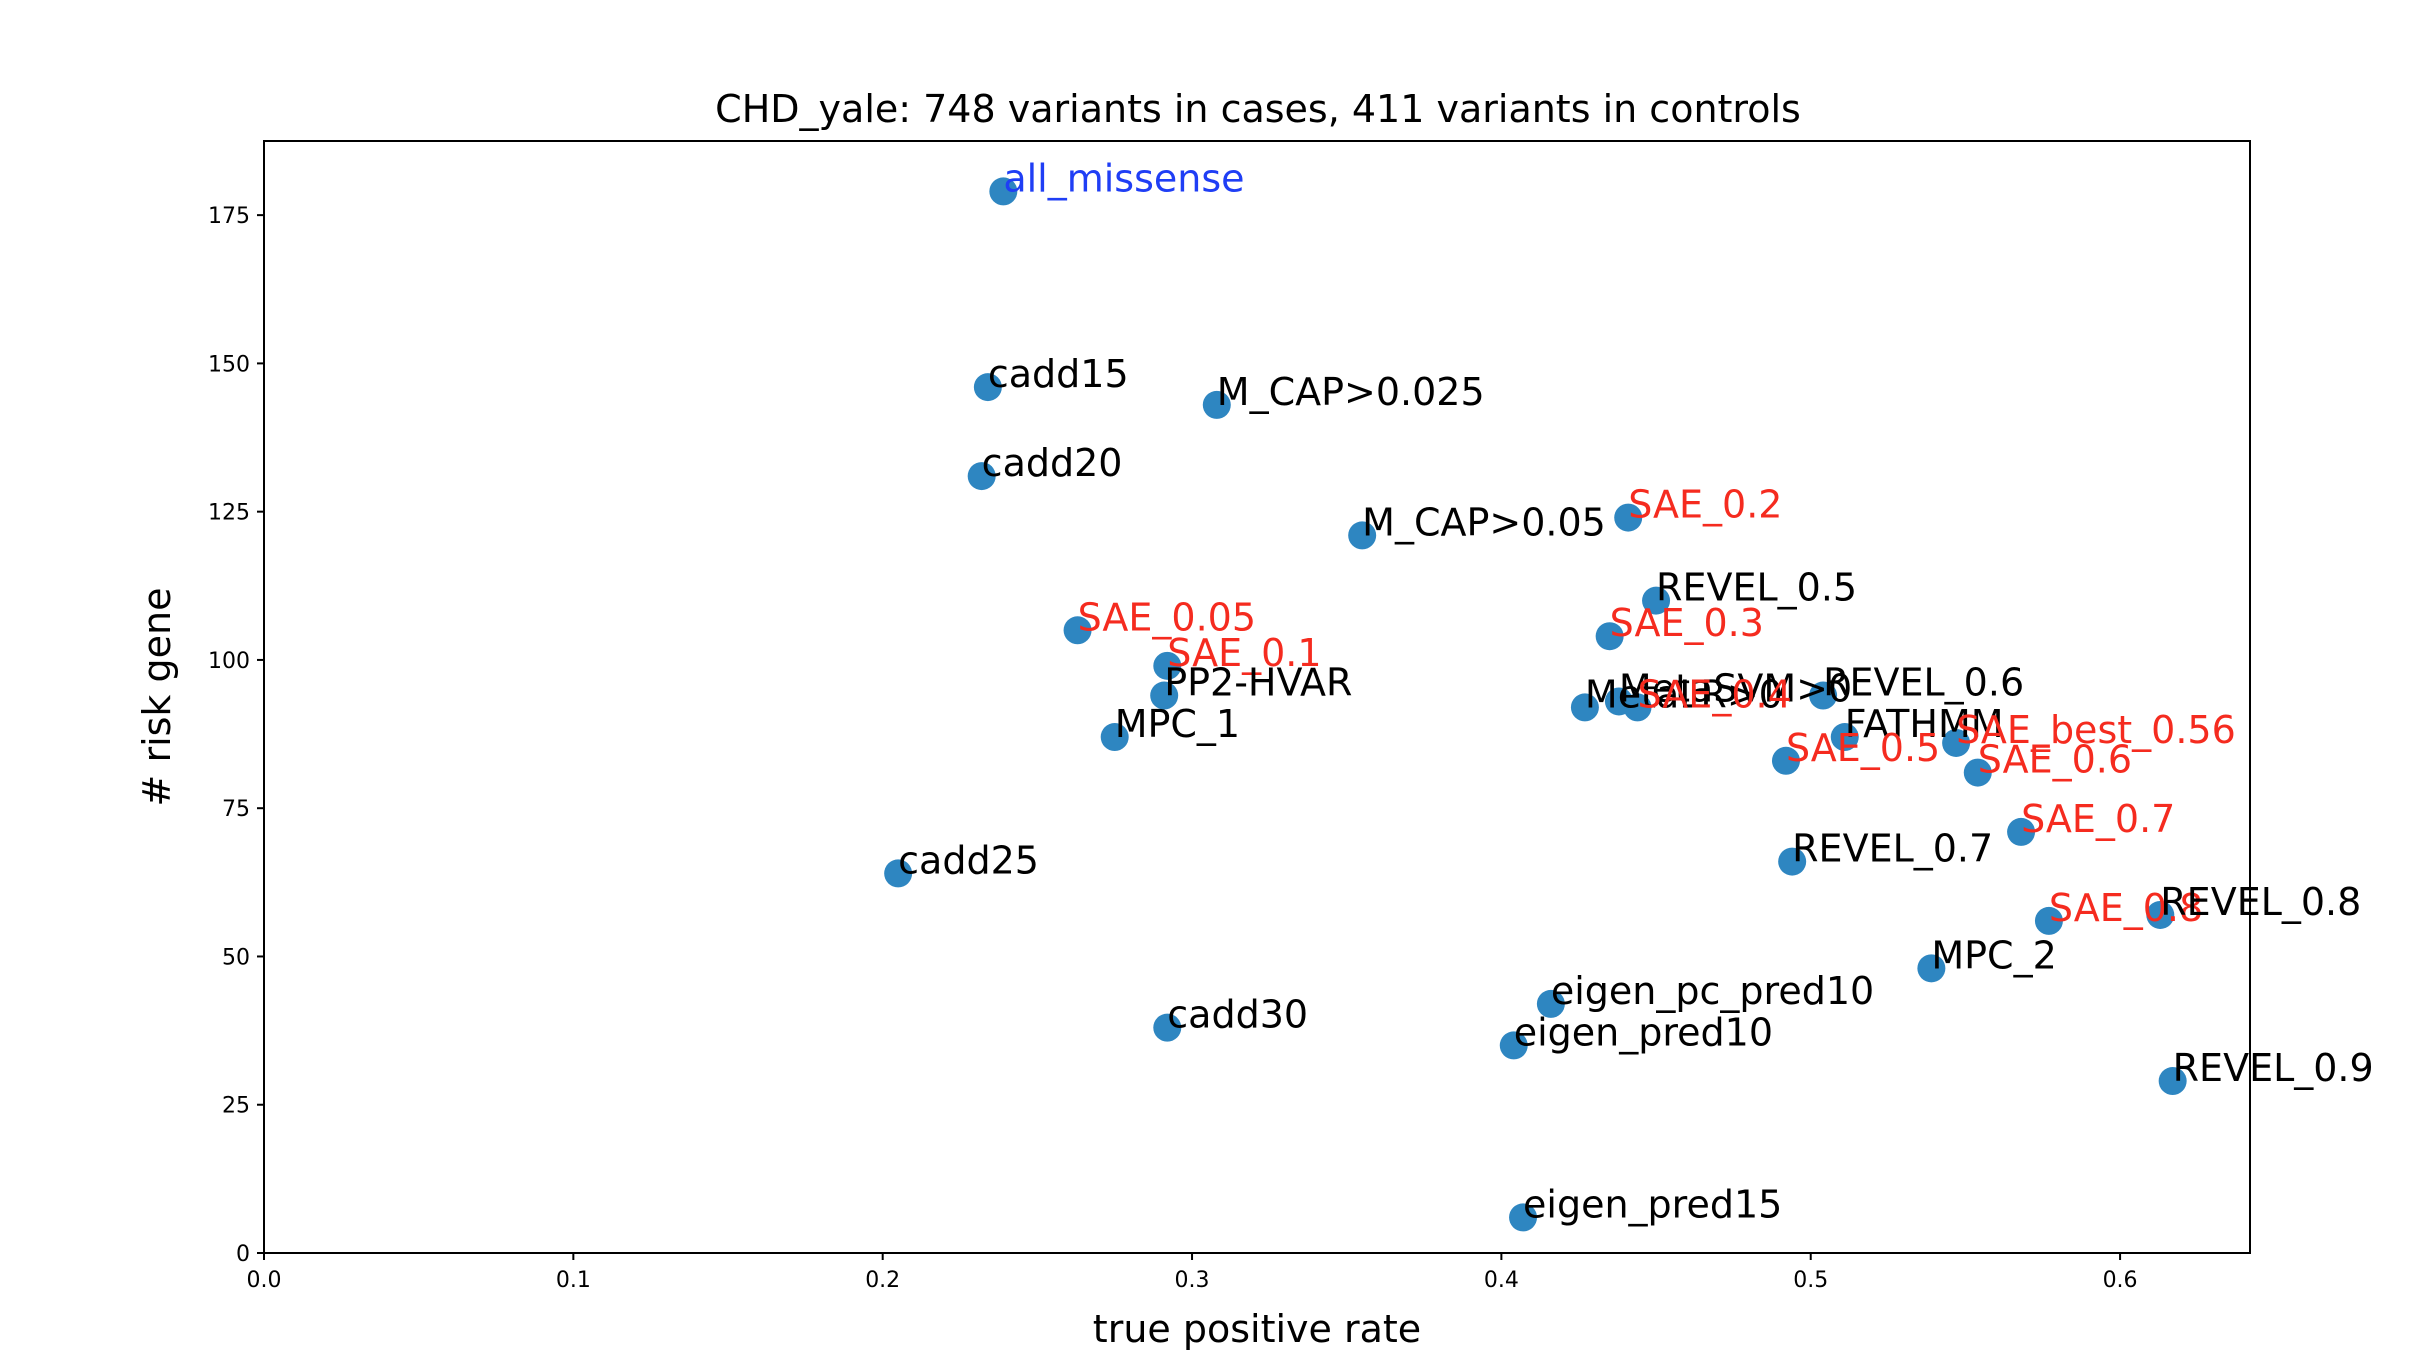  What do you see at coordinates (1484, 522) in the screenshot?
I see `point-label: M_CAP>0.05` at bounding box center [1484, 522].